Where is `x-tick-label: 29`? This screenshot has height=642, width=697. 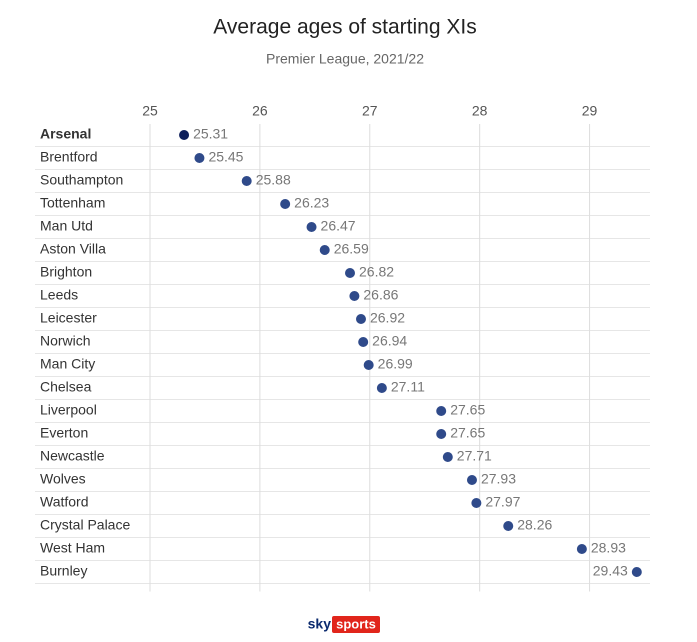 x-tick-label: 29 is located at coordinates (590, 111).